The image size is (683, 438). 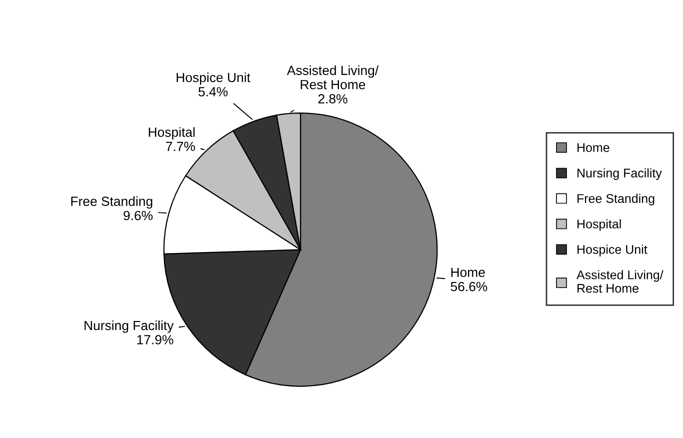 I want to click on legend-label: Home, so click(x=594, y=147).